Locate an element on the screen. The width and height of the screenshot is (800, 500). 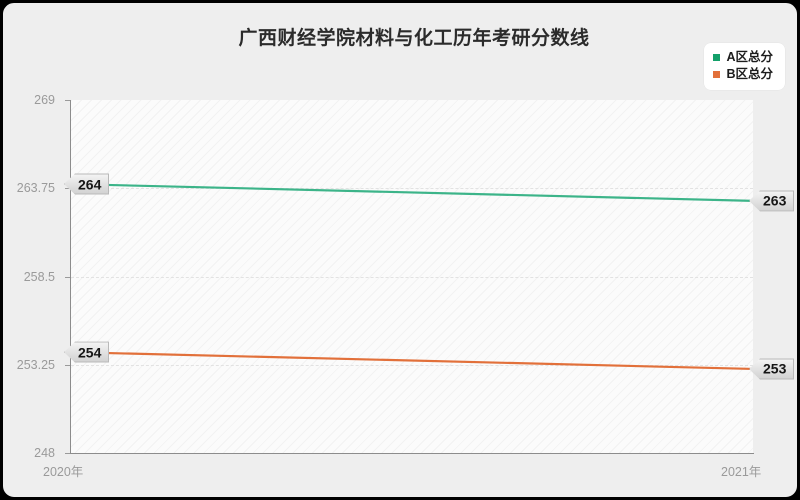
y-tick-label: 248 is located at coordinates (44, 453).